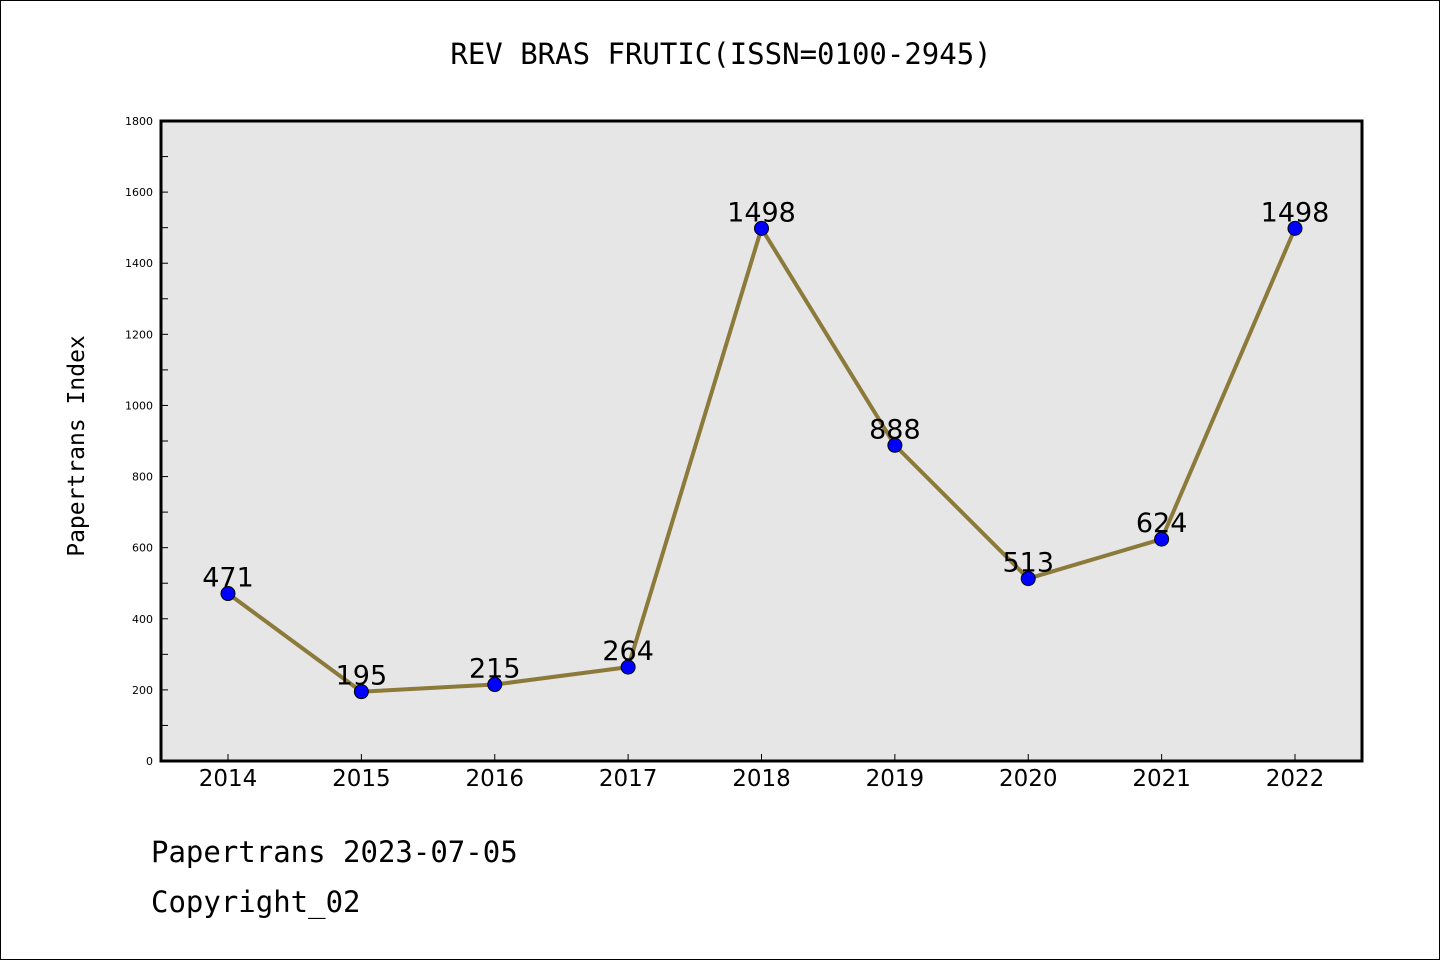  What do you see at coordinates (142, 548) in the screenshot?
I see `y-tick-label: 600` at bounding box center [142, 548].